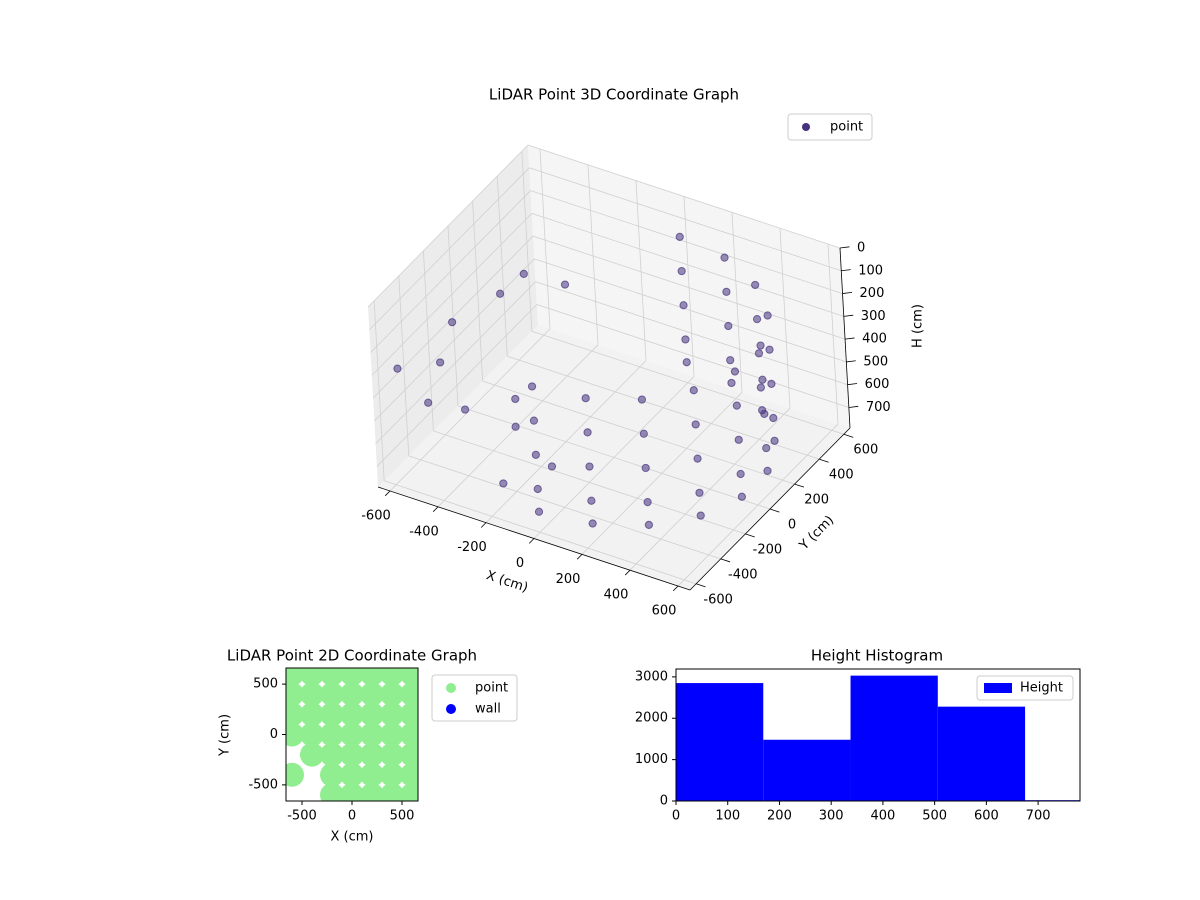 The image size is (1200, 900). What do you see at coordinates (998, 688) in the screenshot?
I see `legend-marker` at bounding box center [998, 688].